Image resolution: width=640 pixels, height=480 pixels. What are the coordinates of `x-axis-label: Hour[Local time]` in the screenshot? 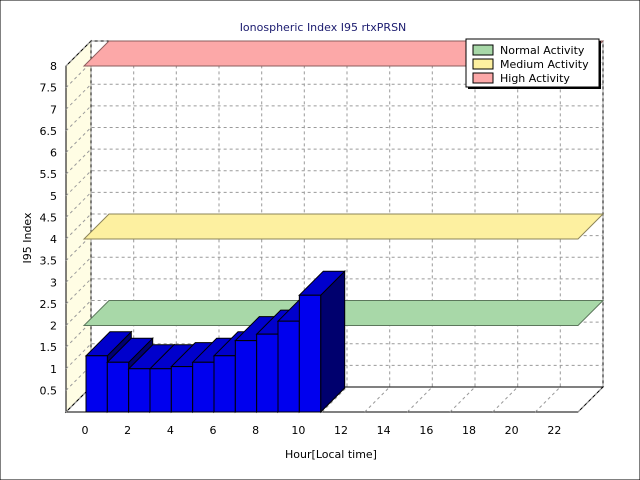 It's located at (331, 454).